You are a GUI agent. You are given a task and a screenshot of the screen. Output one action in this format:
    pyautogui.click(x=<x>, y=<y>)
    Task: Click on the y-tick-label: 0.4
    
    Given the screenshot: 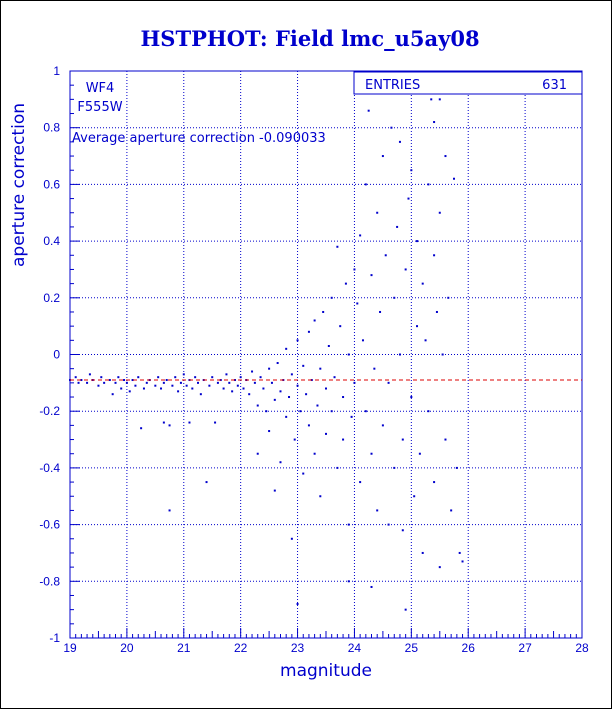 What is the action you would take?
    pyautogui.click(x=51, y=241)
    